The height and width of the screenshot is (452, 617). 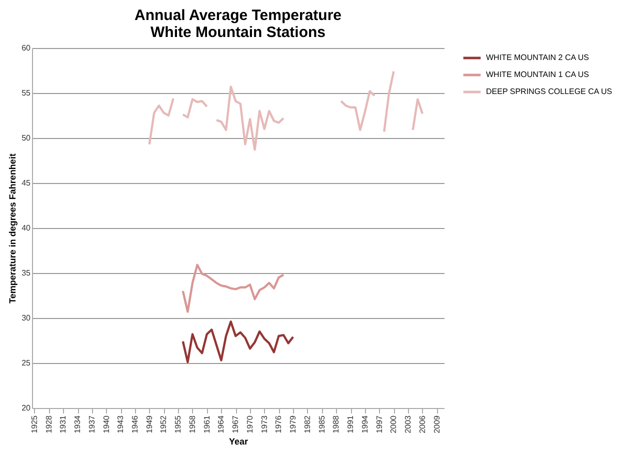 I want to click on x-tick-label: 1994, so click(x=365, y=424).